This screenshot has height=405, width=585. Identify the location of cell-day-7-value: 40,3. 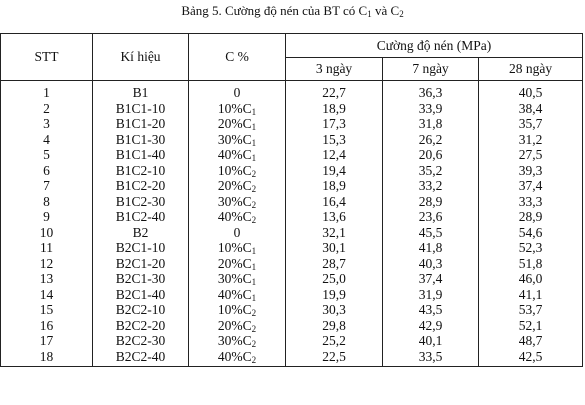
(430, 263).